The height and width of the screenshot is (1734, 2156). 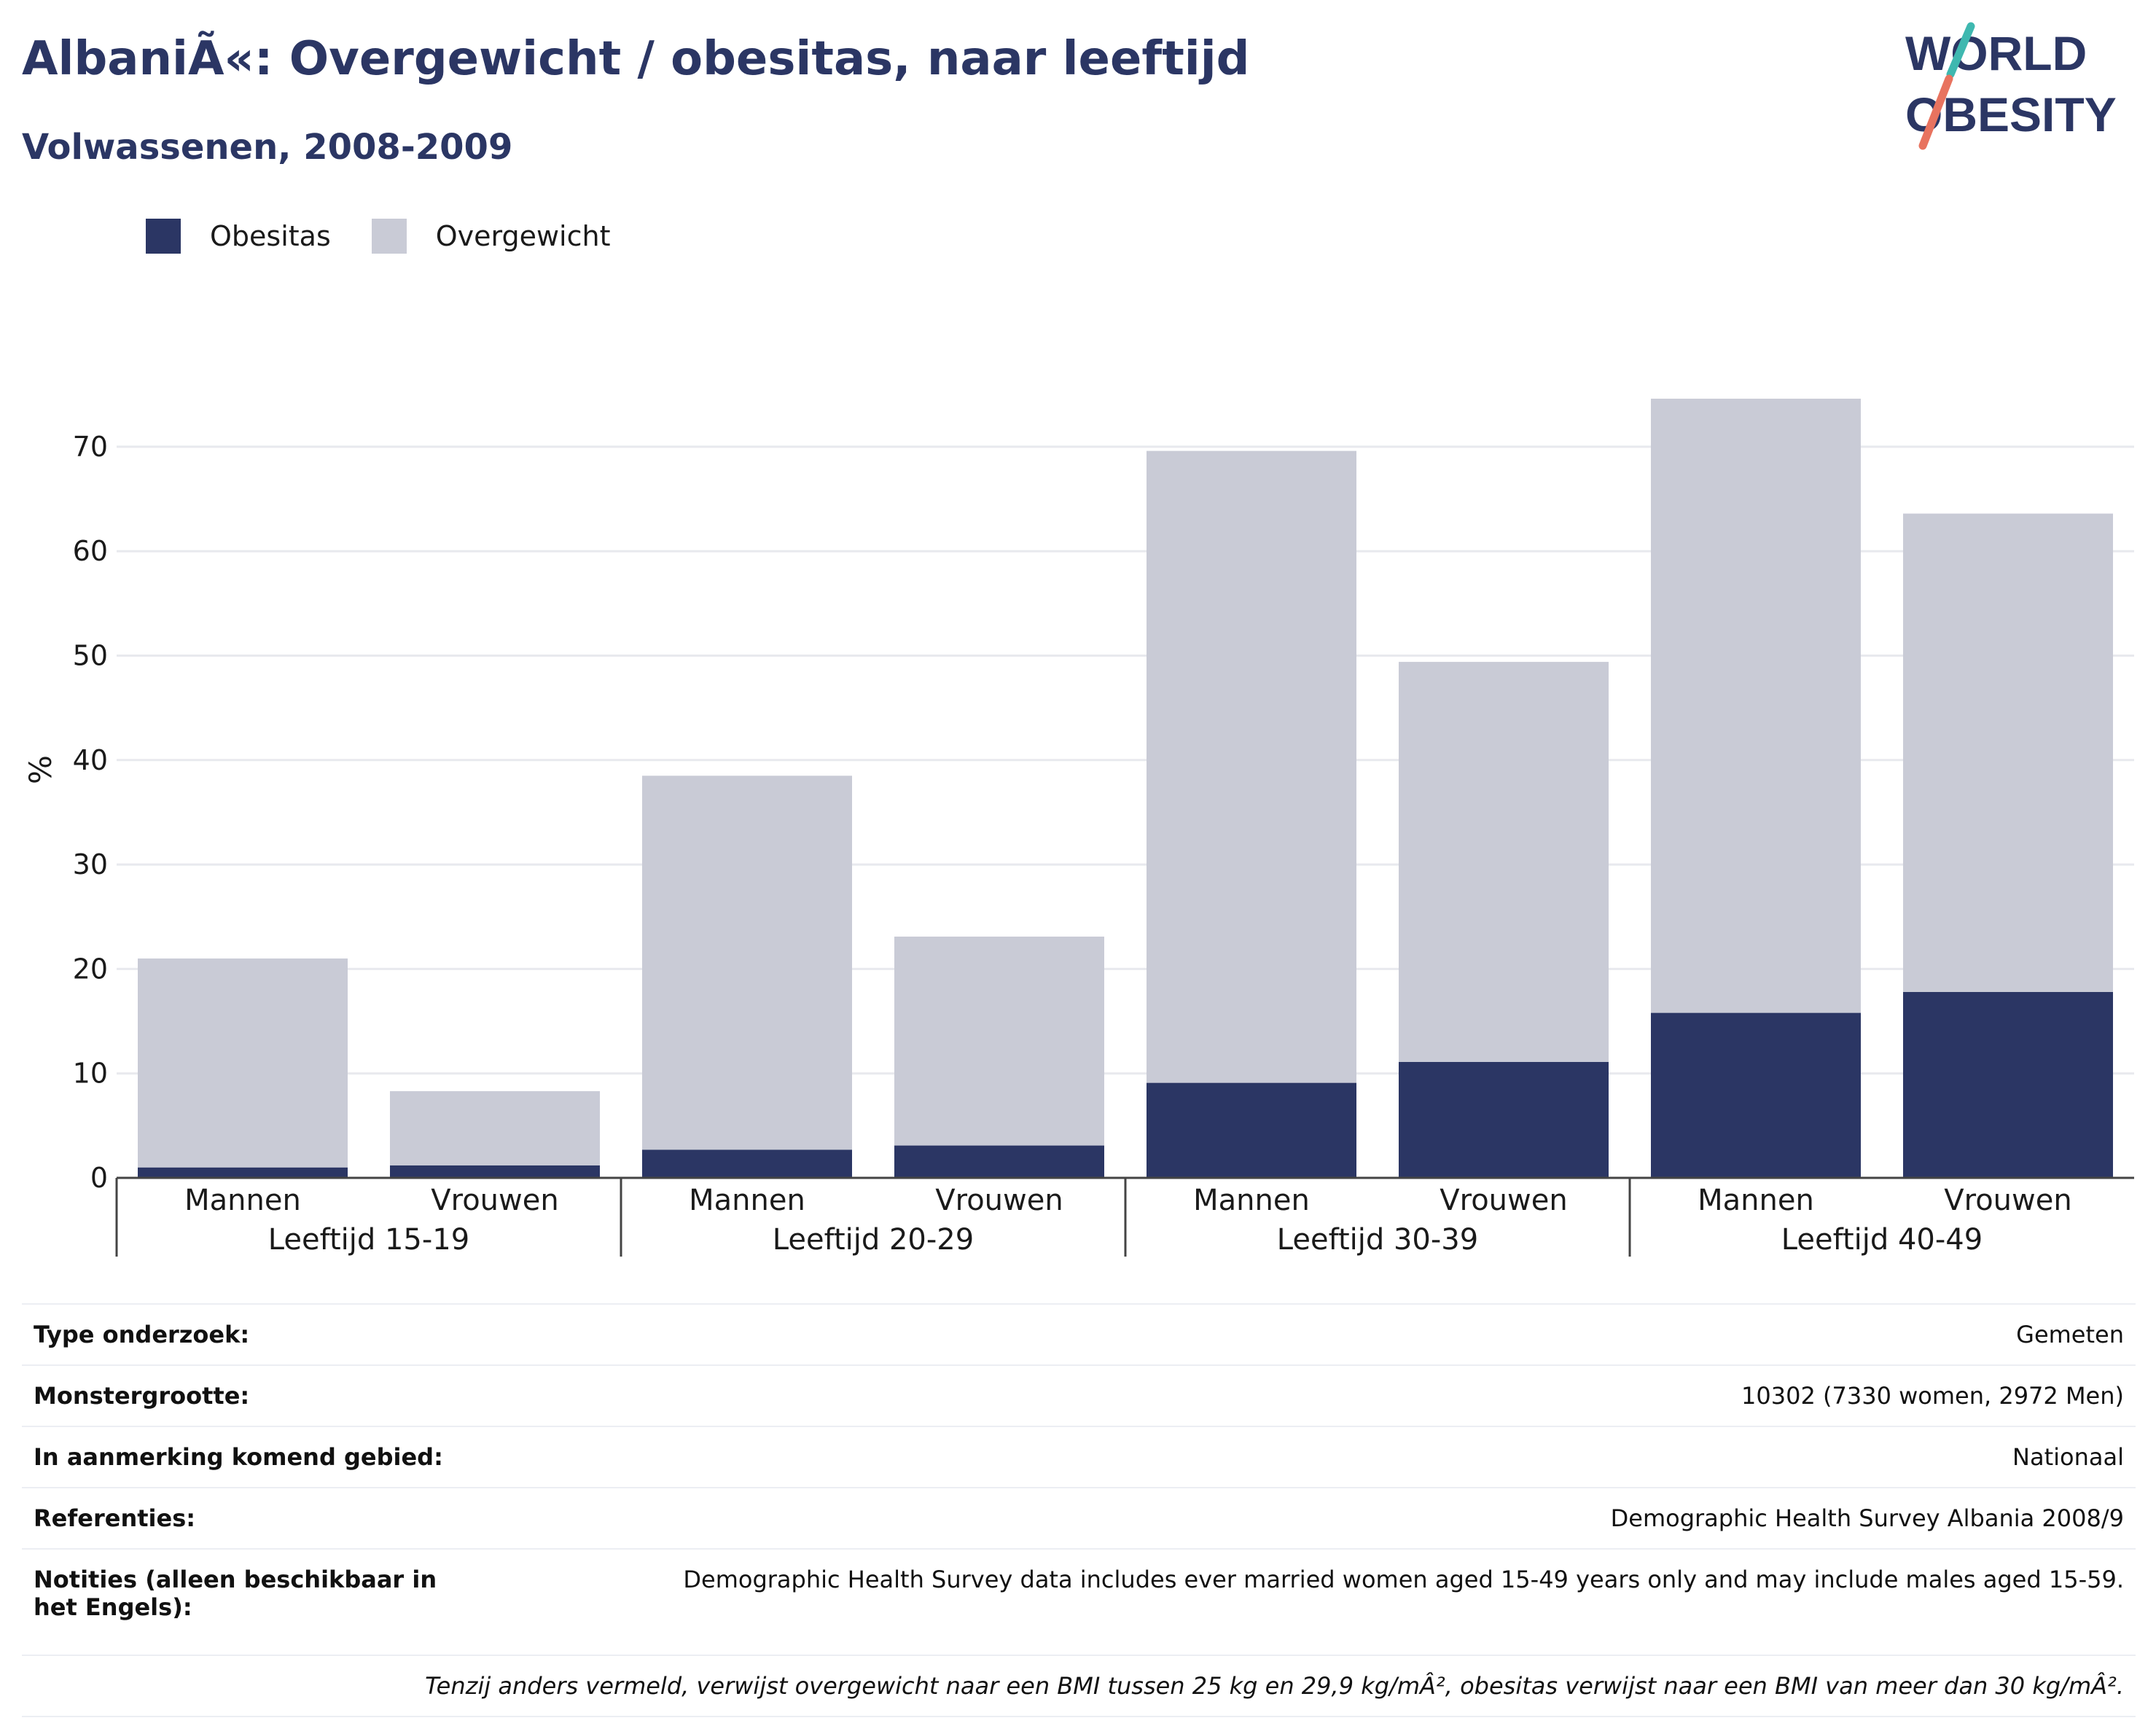 I want to click on logo-word-world: WORLD, so click(x=1996, y=53).